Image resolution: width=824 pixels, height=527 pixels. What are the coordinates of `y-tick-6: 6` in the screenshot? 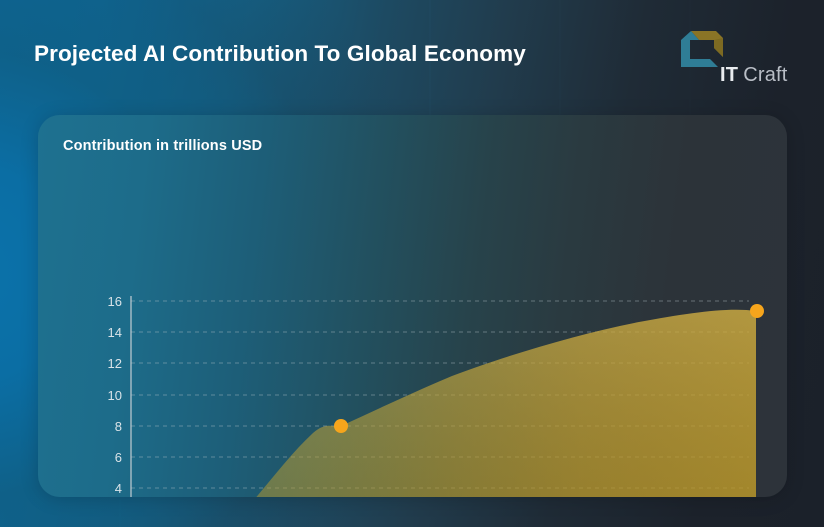 It's located at (118, 457).